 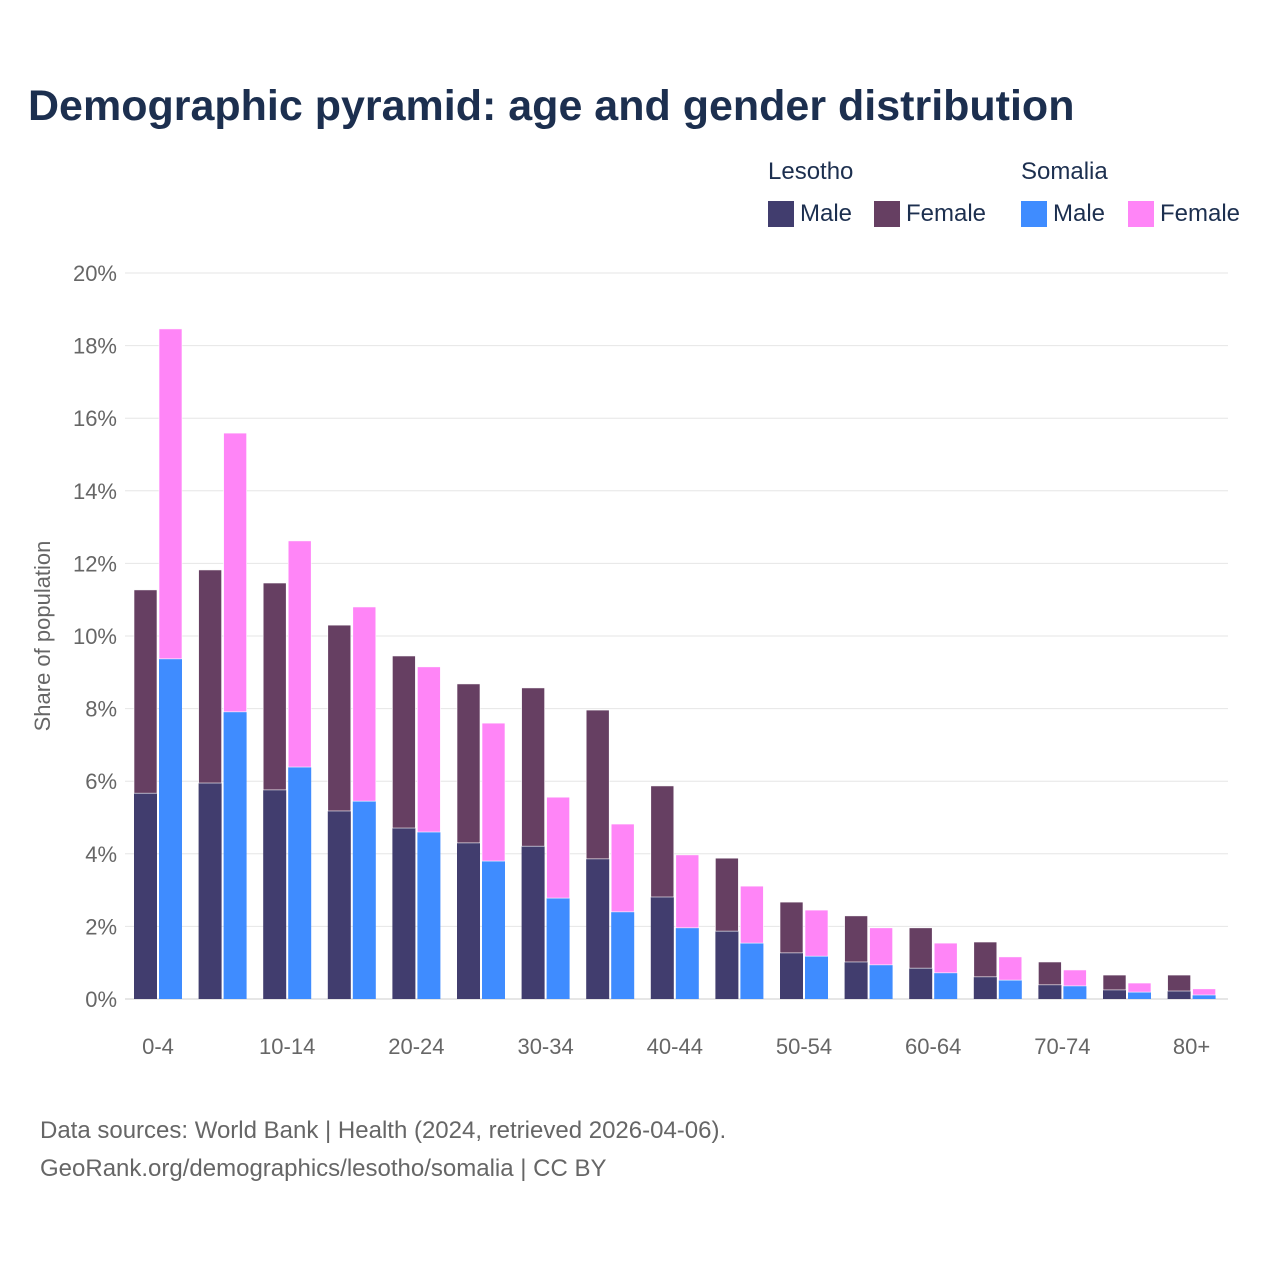 I want to click on y-axis-label: Share of population, so click(x=42, y=636).